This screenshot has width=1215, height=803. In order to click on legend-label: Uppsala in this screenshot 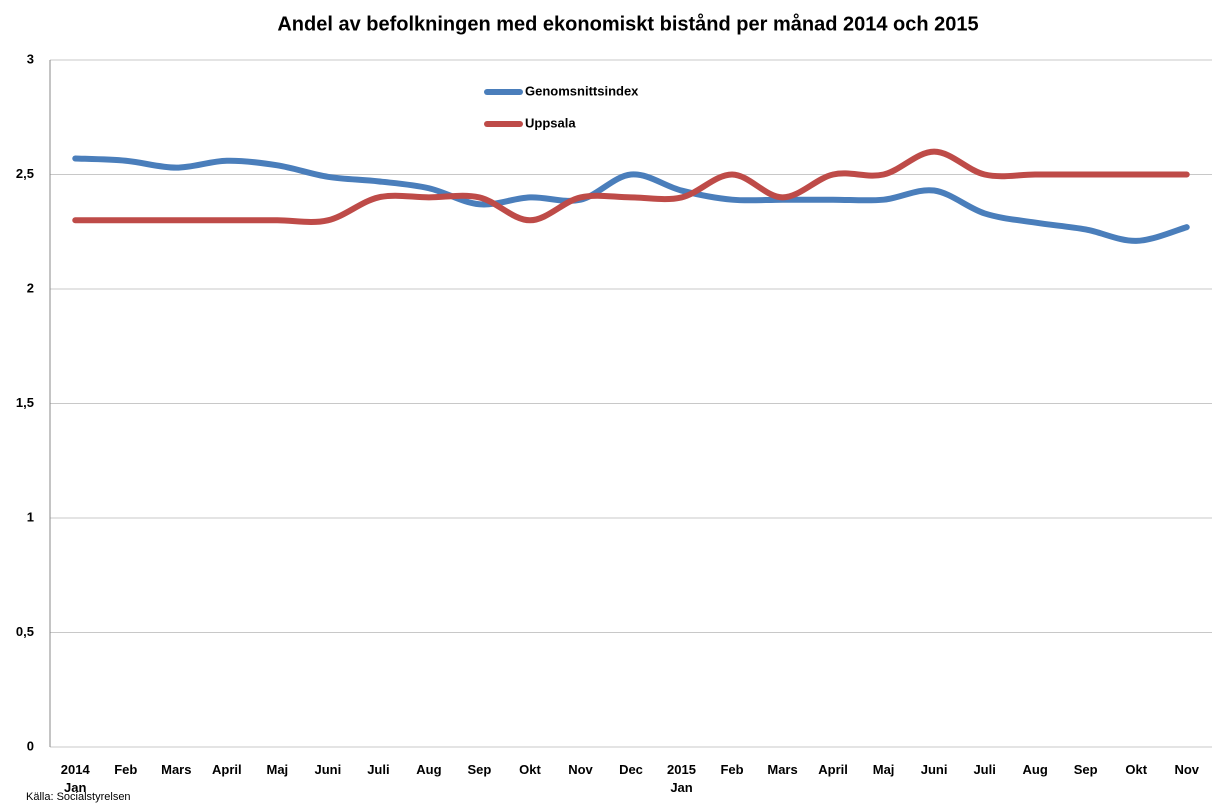, I will do `click(550, 122)`.